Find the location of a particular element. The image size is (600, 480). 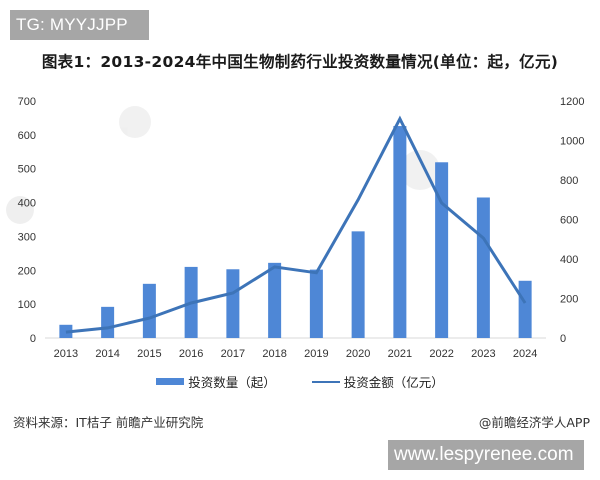

tg-badge: TG: MYYJJPP is located at coordinates (79, 25).